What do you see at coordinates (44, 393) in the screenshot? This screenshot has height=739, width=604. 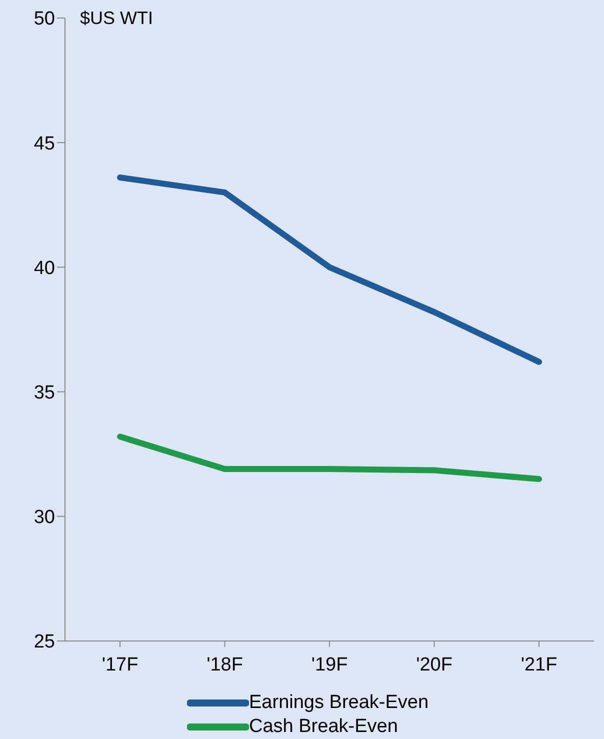 I see `y-tick-label: 35` at bounding box center [44, 393].